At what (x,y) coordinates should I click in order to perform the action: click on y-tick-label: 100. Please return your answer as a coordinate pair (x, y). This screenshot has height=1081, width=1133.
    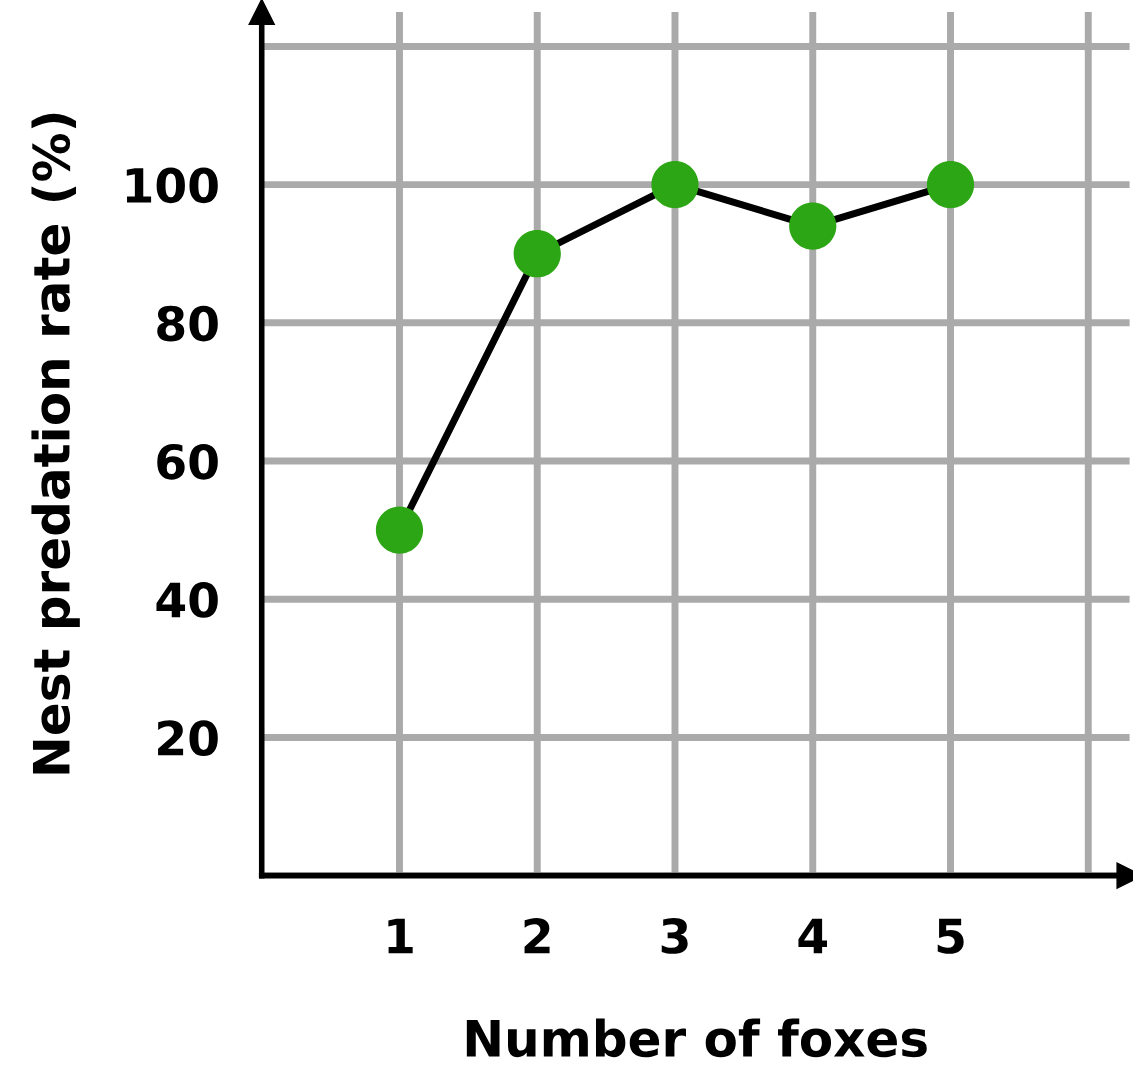
    Looking at the image, I should click on (172, 185).